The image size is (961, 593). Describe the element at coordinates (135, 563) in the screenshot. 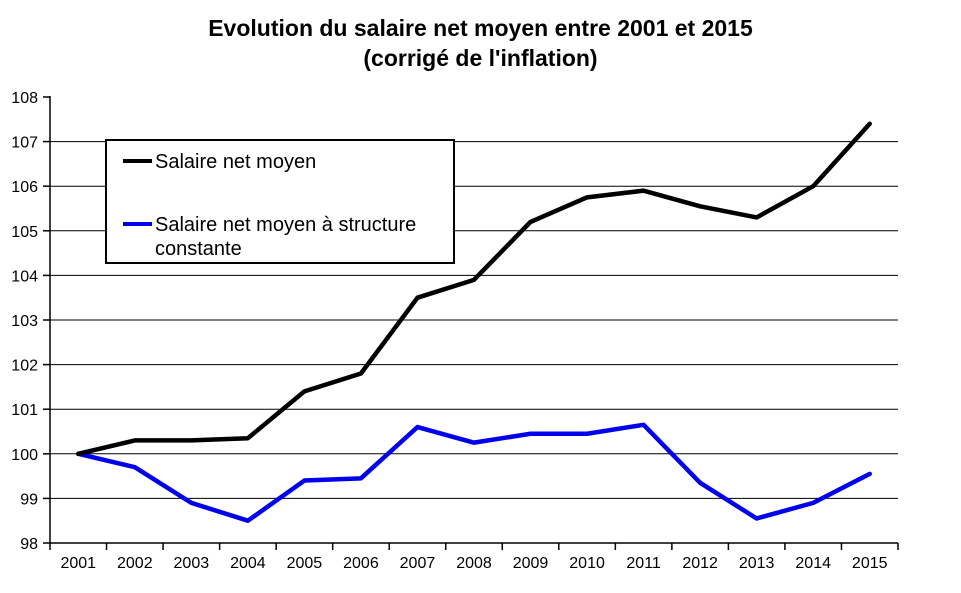

I see `x-tick-label: 2002` at that location.